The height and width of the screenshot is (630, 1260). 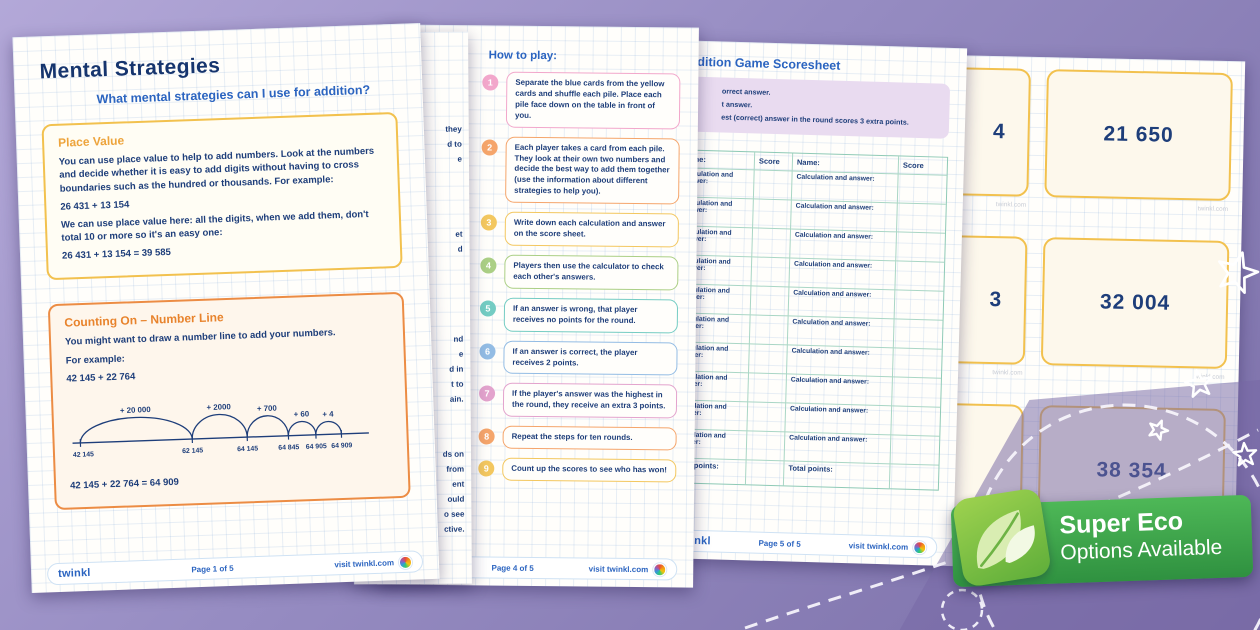 What do you see at coordinates (247, 450) in the screenshot?
I see `svg-text: 64 145` at bounding box center [247, 450].